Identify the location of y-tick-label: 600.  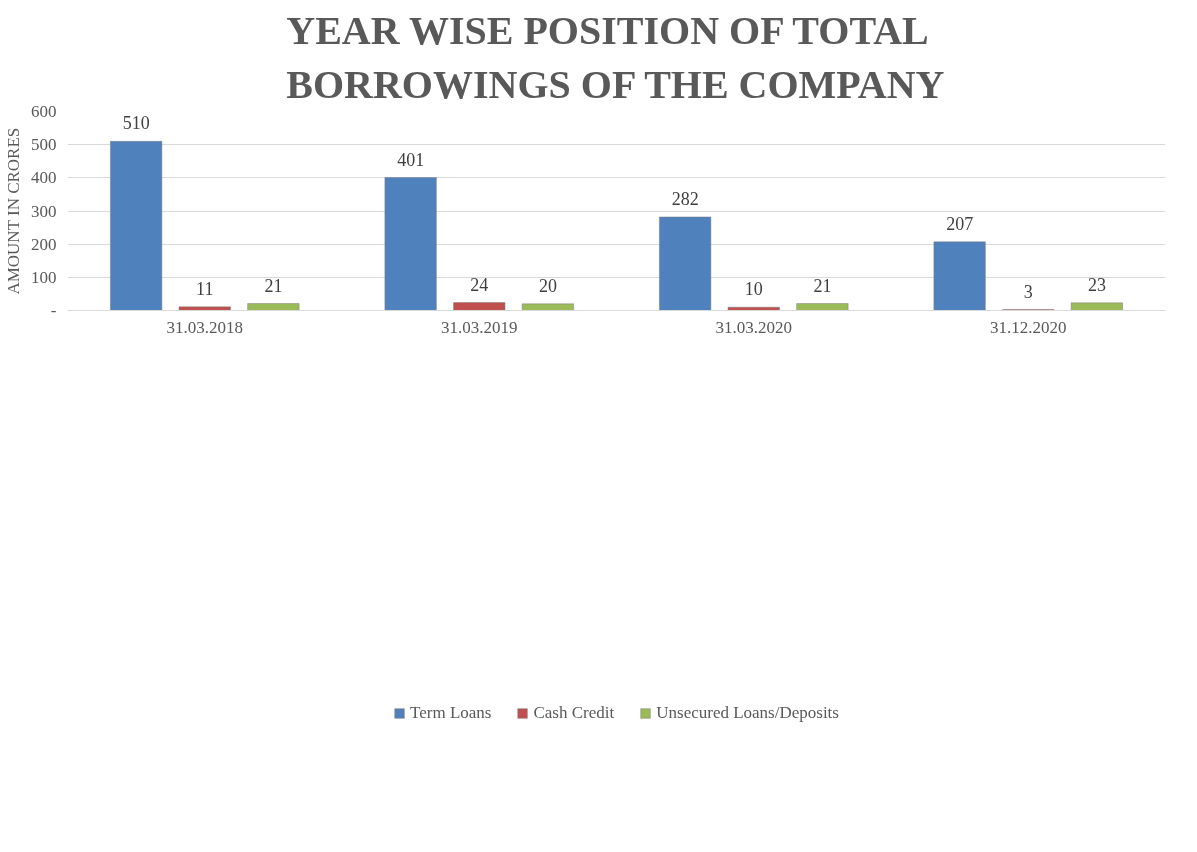
(44, 111).